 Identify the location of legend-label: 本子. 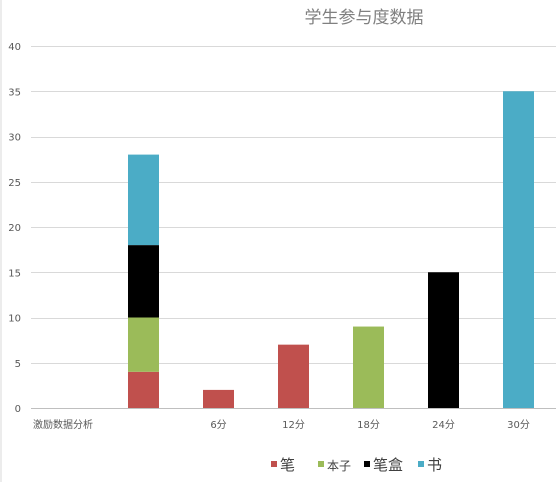
(339, 466).